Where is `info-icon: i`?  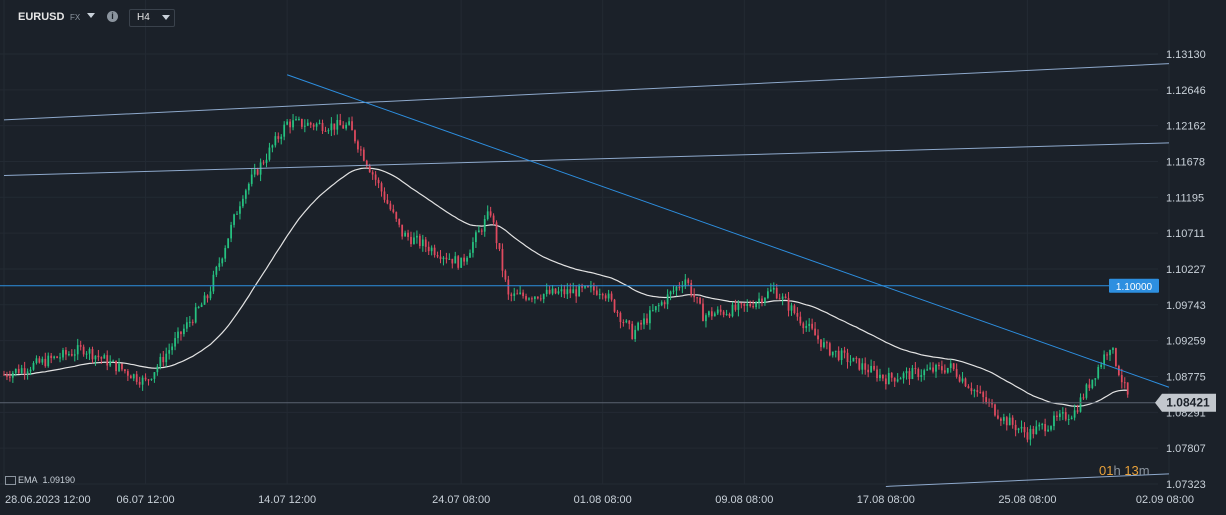 info-icon: i is located at coordinates (112, 16).